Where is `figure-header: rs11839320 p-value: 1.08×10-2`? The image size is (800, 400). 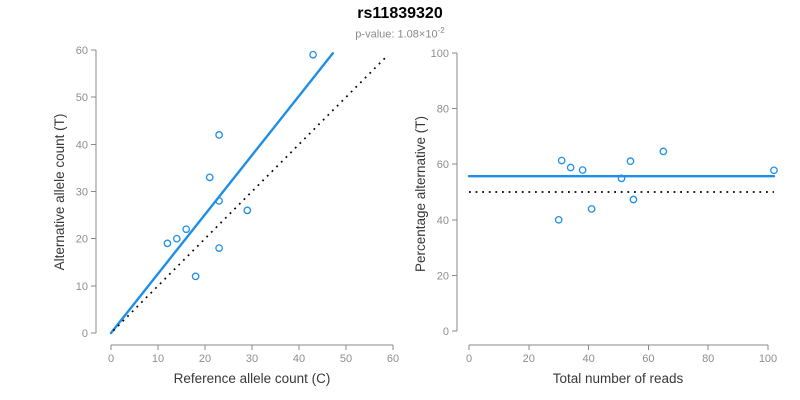 figure-header: rs11839320 p-value: 1.08×10-2 is located at coordinates (400, 23).